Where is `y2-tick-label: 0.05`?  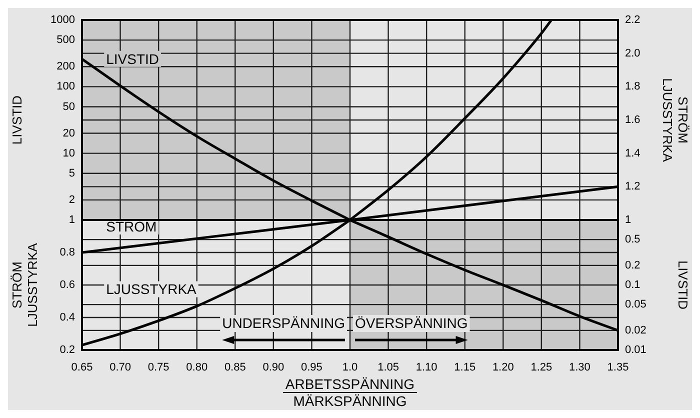
y2-tick-label: 0.05 is located at coordinates (635, 304).